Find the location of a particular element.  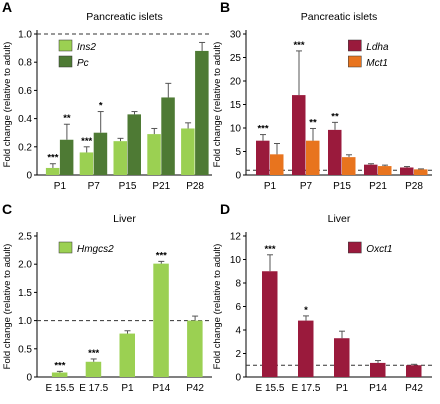

legend: Hmgcs2 is located at coordinates (86, 248).